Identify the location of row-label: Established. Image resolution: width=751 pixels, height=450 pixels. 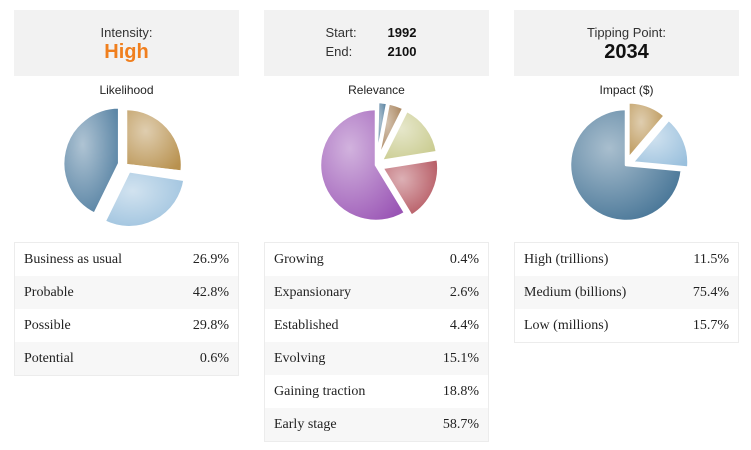
(306, 325).